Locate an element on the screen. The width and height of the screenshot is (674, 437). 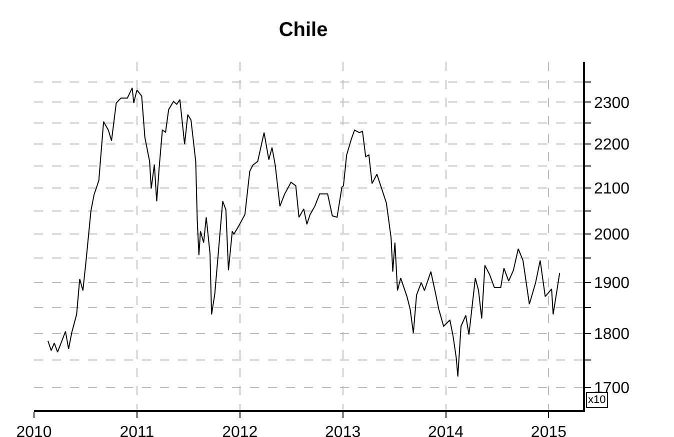
x-tick-label: 2013 is located at coordinates (343, 430).